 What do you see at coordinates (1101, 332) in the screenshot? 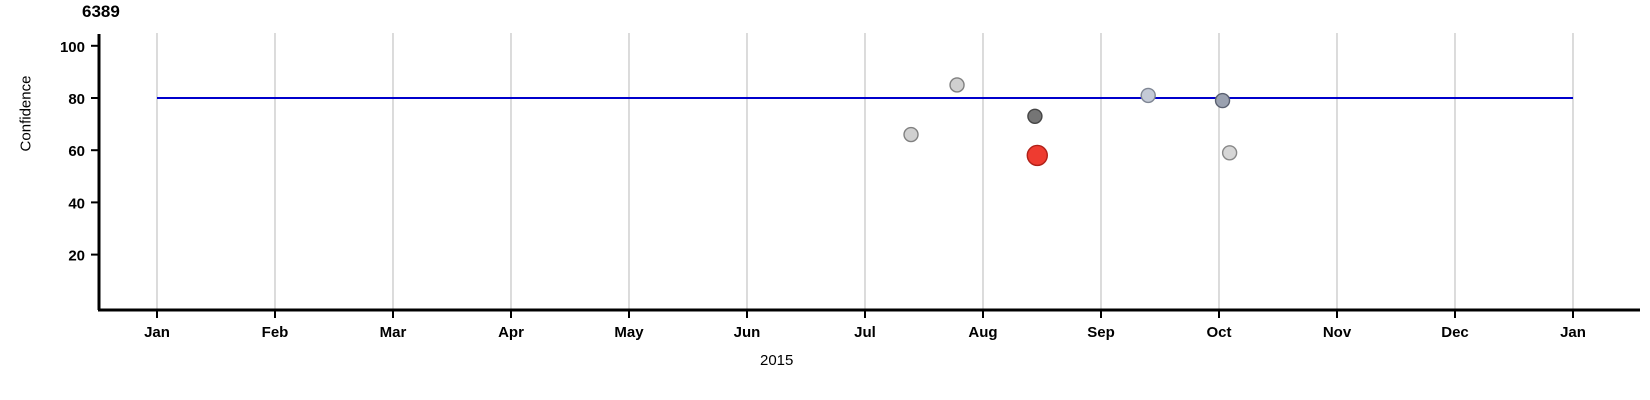
I see `x-tick-label-8: Sep` at bounding box center [1101, 332].